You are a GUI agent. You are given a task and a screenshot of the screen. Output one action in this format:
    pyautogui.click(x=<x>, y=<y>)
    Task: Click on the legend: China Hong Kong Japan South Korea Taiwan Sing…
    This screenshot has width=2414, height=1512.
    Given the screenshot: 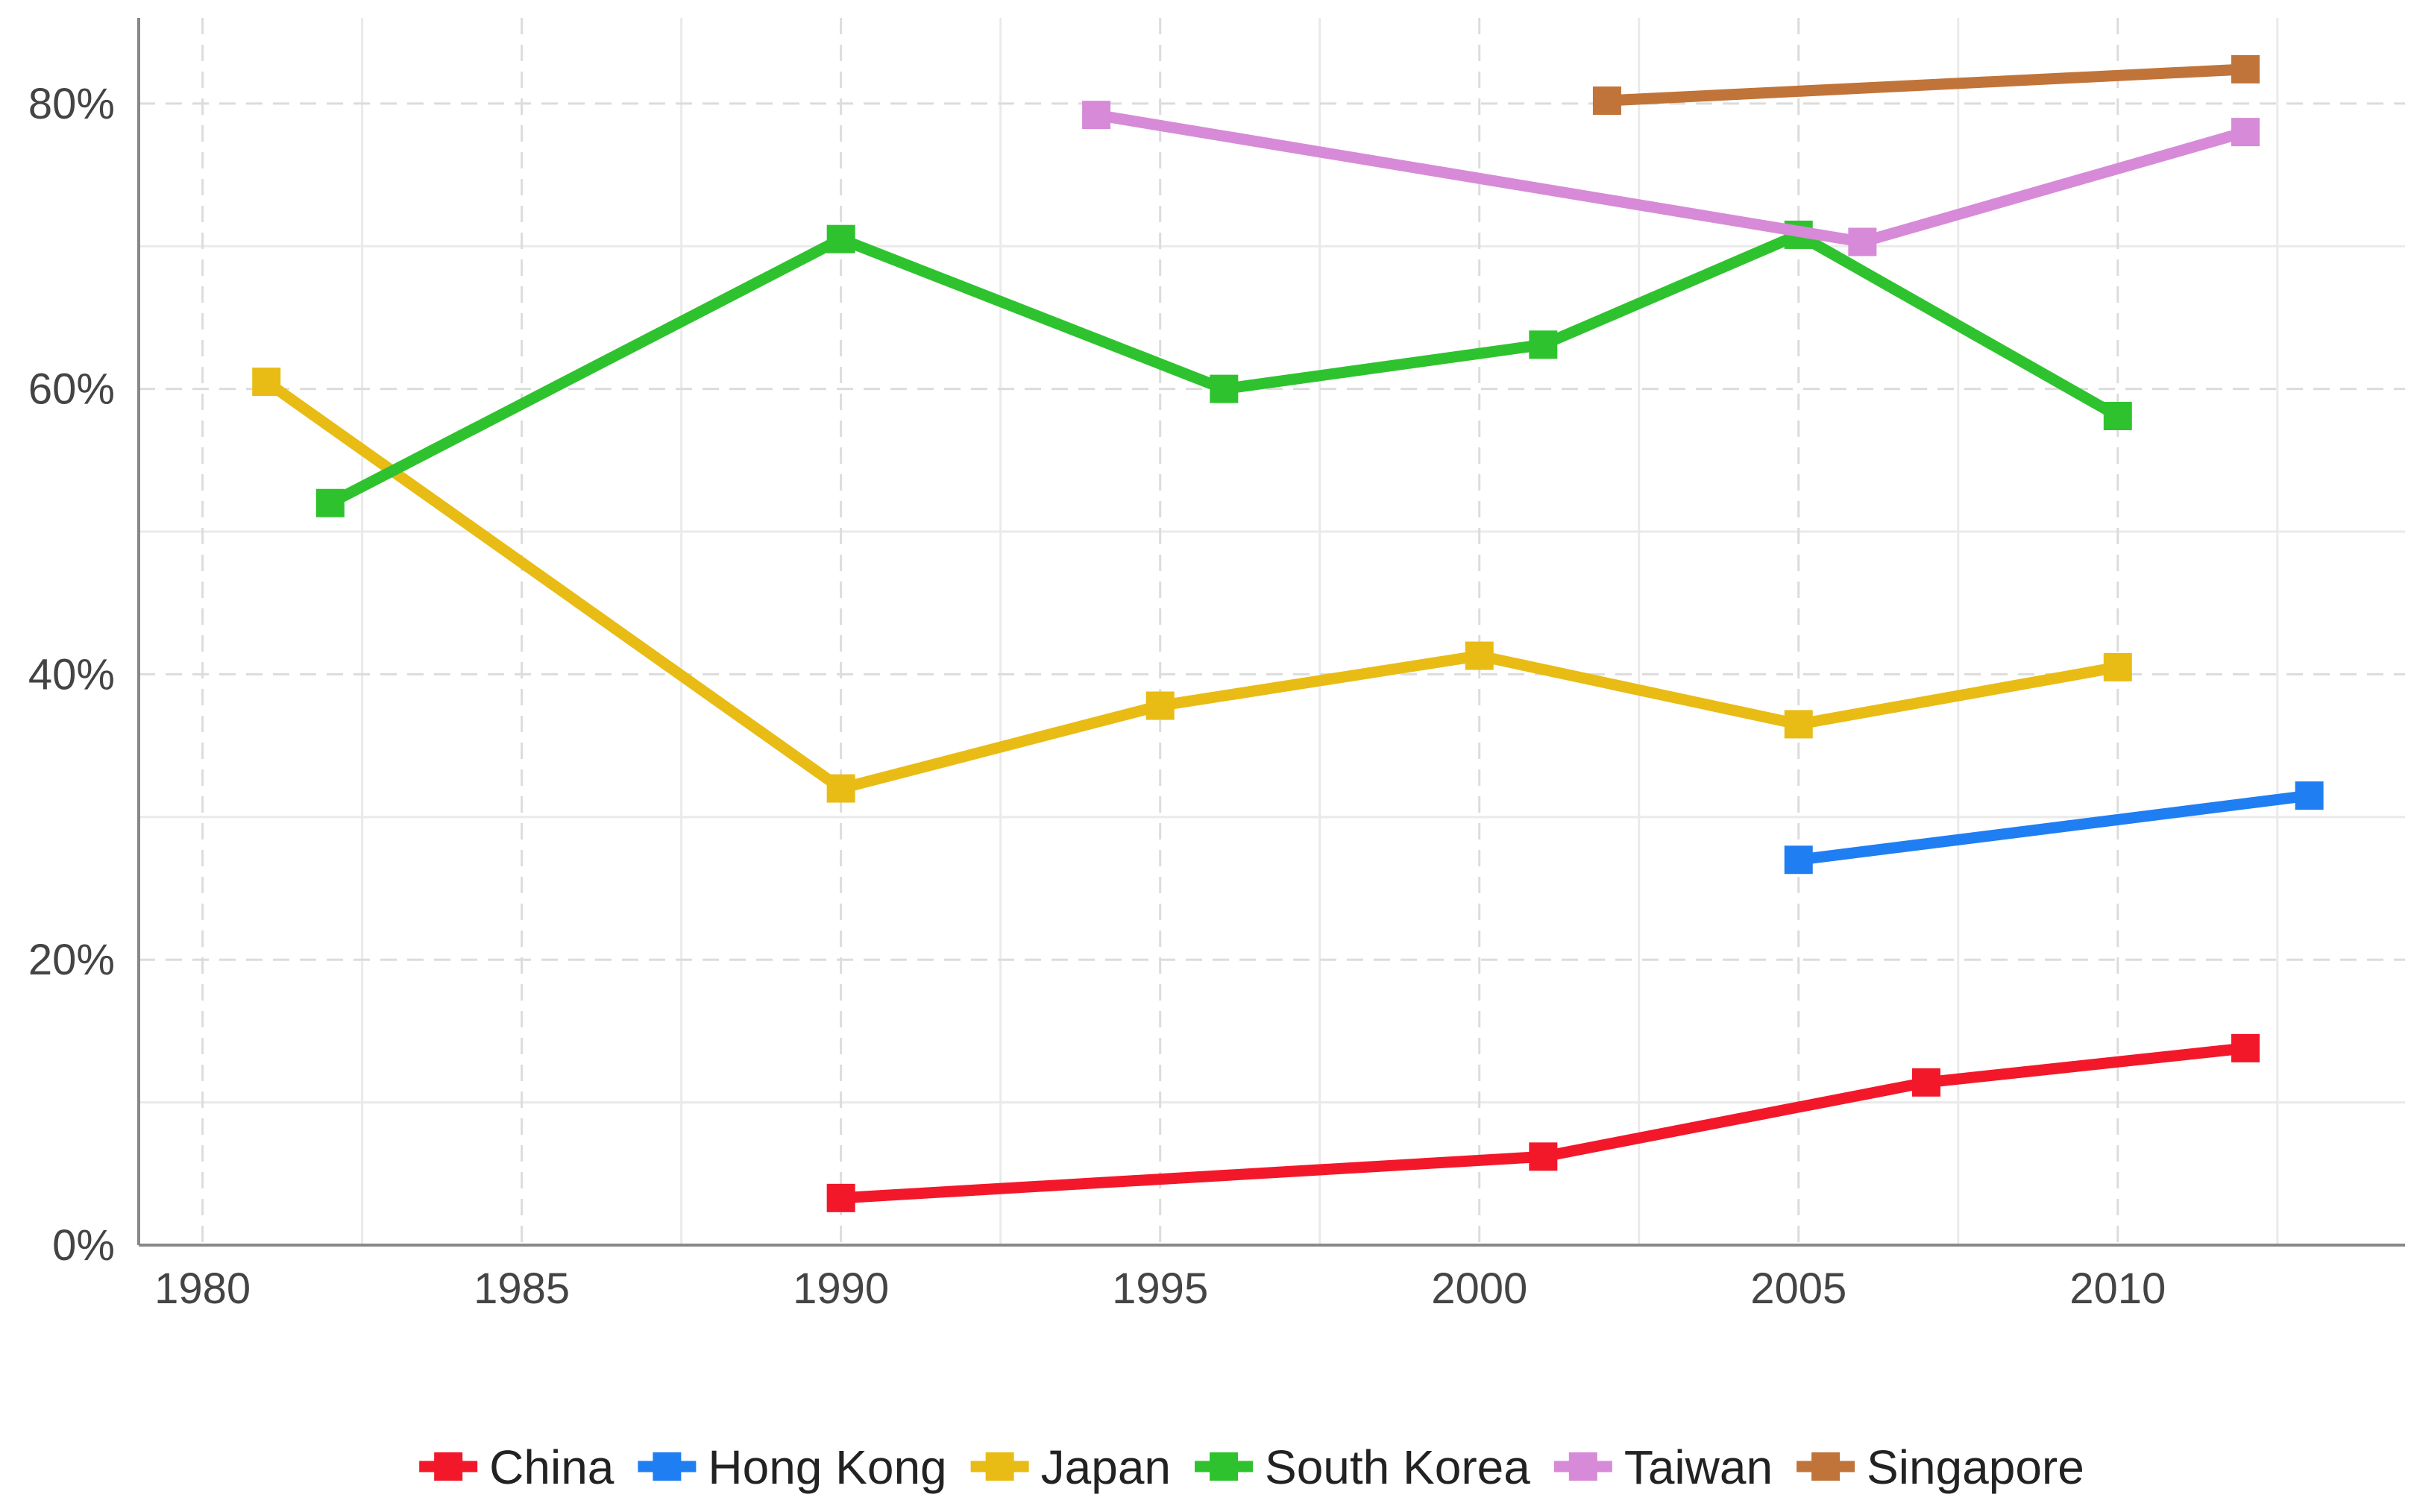 What is the action you would take?
    pyautogui.click(x=1251, y=1467)
    